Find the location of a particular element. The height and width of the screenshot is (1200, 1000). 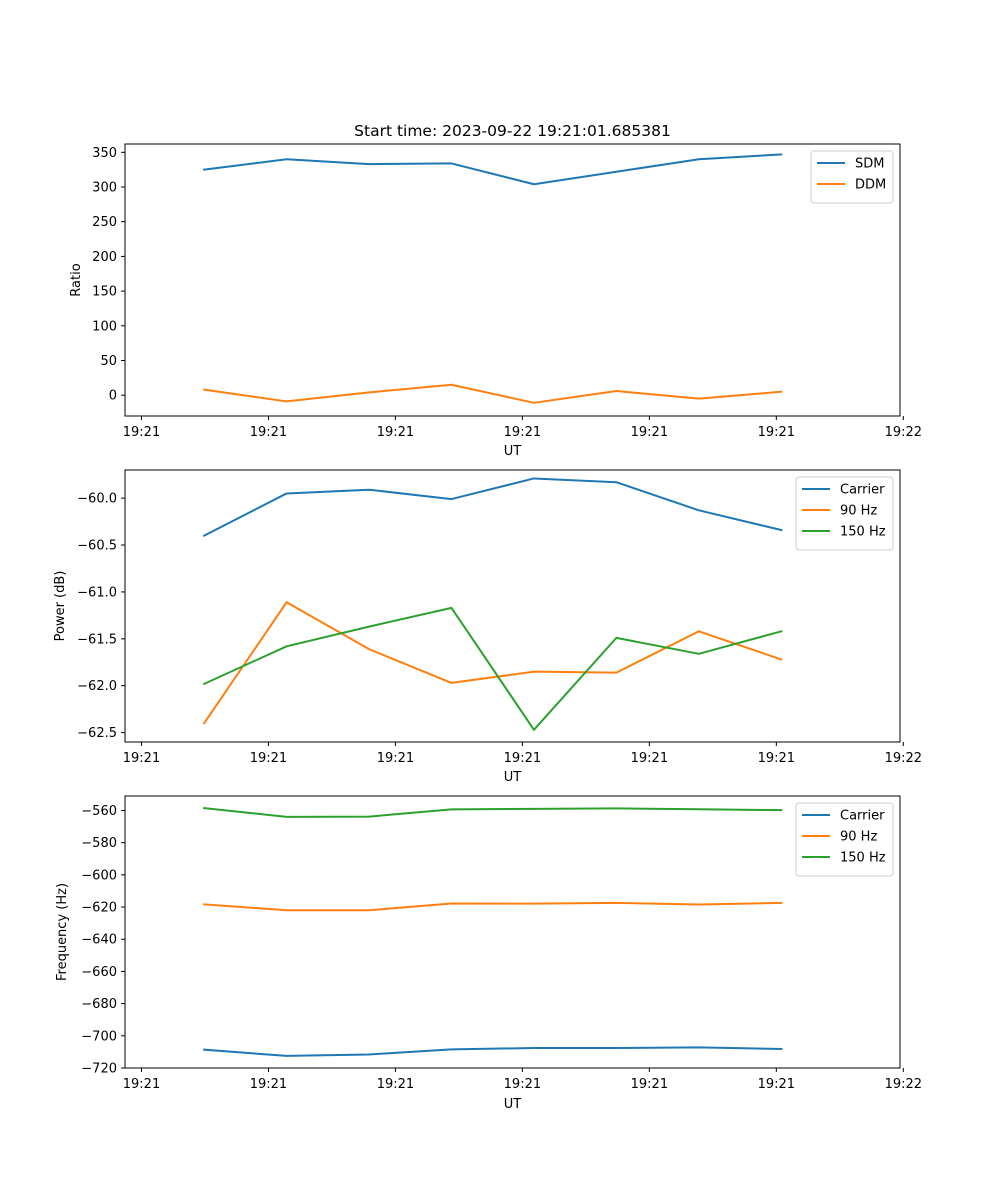

x-axis-ratio: 19:21 19:21 19:21 19:21 19:21 19:21 19:22 is located at coordinates (522, 428).